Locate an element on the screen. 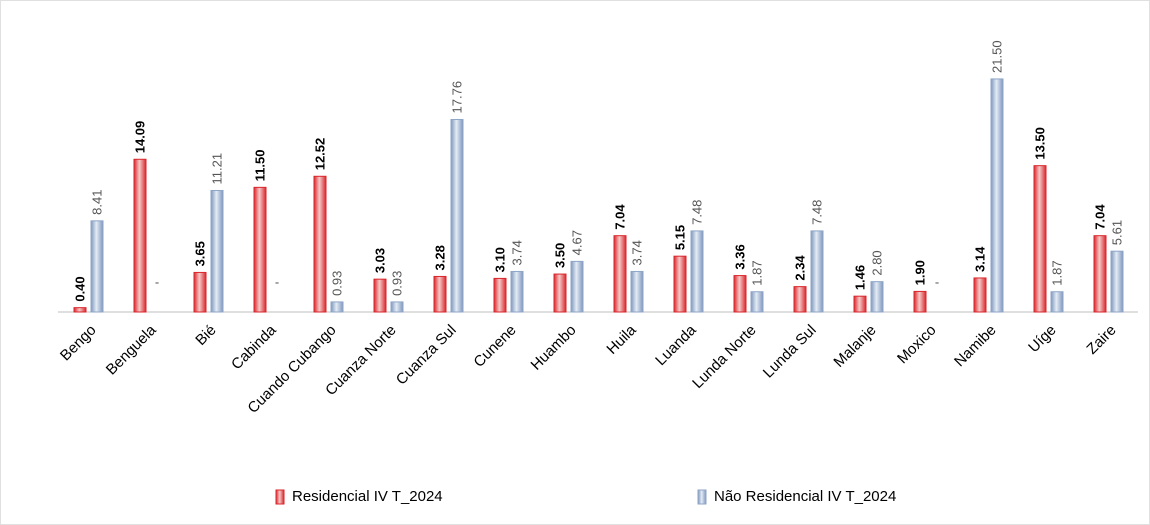 This screenshot has width=1150, height=525. value-label: 3.36 is located at coordinates (739, 256).